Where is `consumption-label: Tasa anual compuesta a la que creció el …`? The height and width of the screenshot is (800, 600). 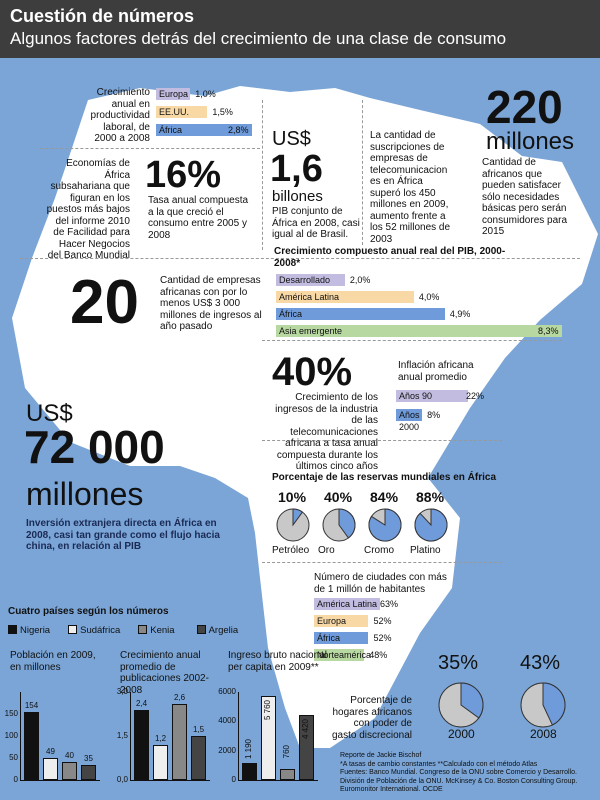
consumption-label: Tasa anual compuesta a la que creció el … is located at coordinates (198, 218).